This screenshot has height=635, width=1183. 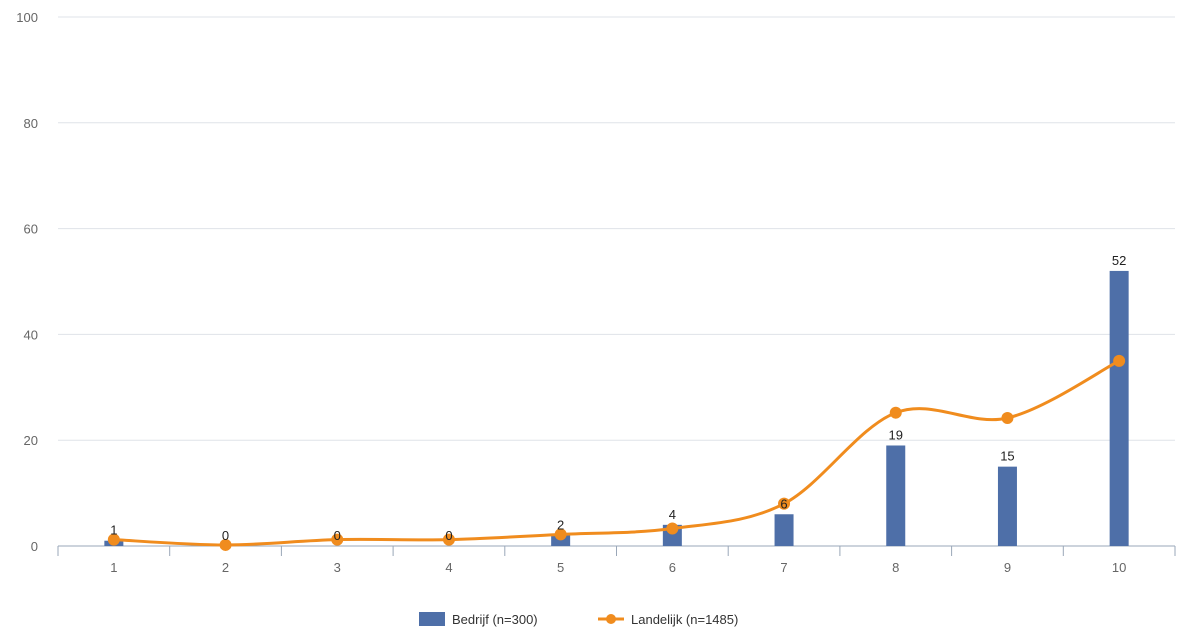 I want to click on y-tick-label: 20, so click(x=31, y=440).